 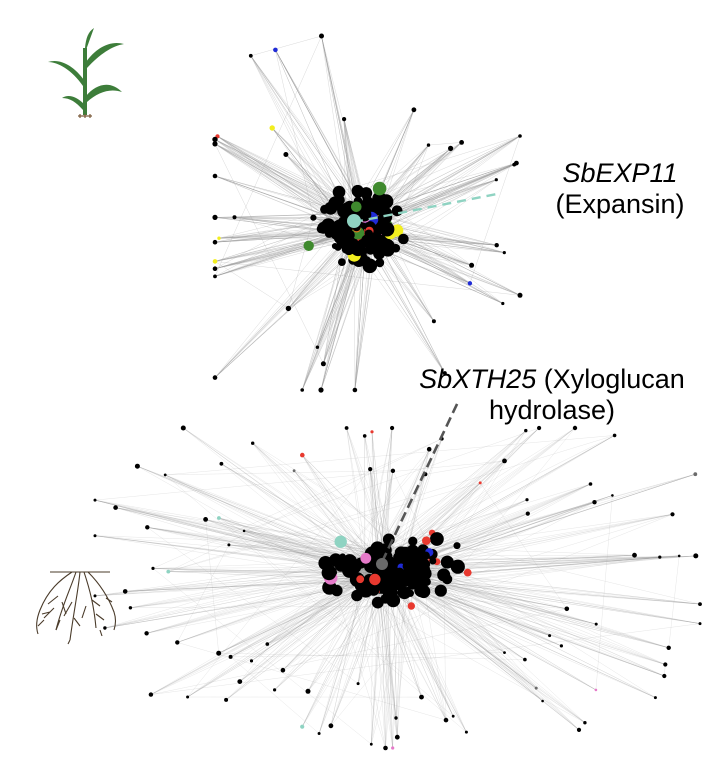 I want to click on xyloglucan-gene-name: SbXTH25, so click(x=478, y=379).